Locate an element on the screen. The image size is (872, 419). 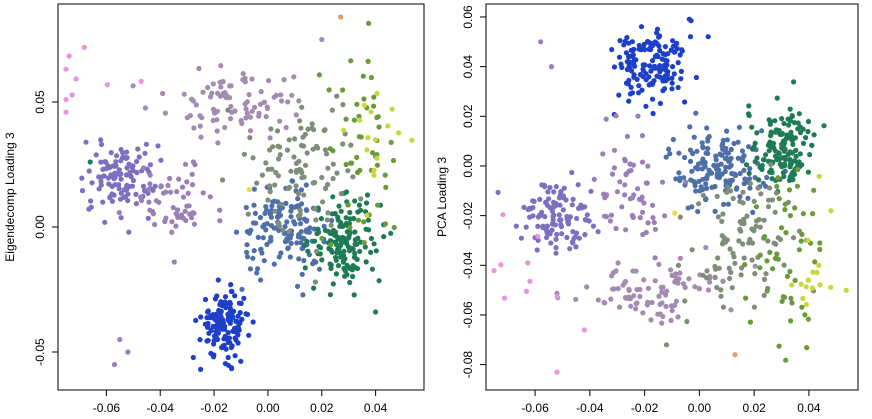
x-tick-label: -0.06 is located at coordinates (107, 408).